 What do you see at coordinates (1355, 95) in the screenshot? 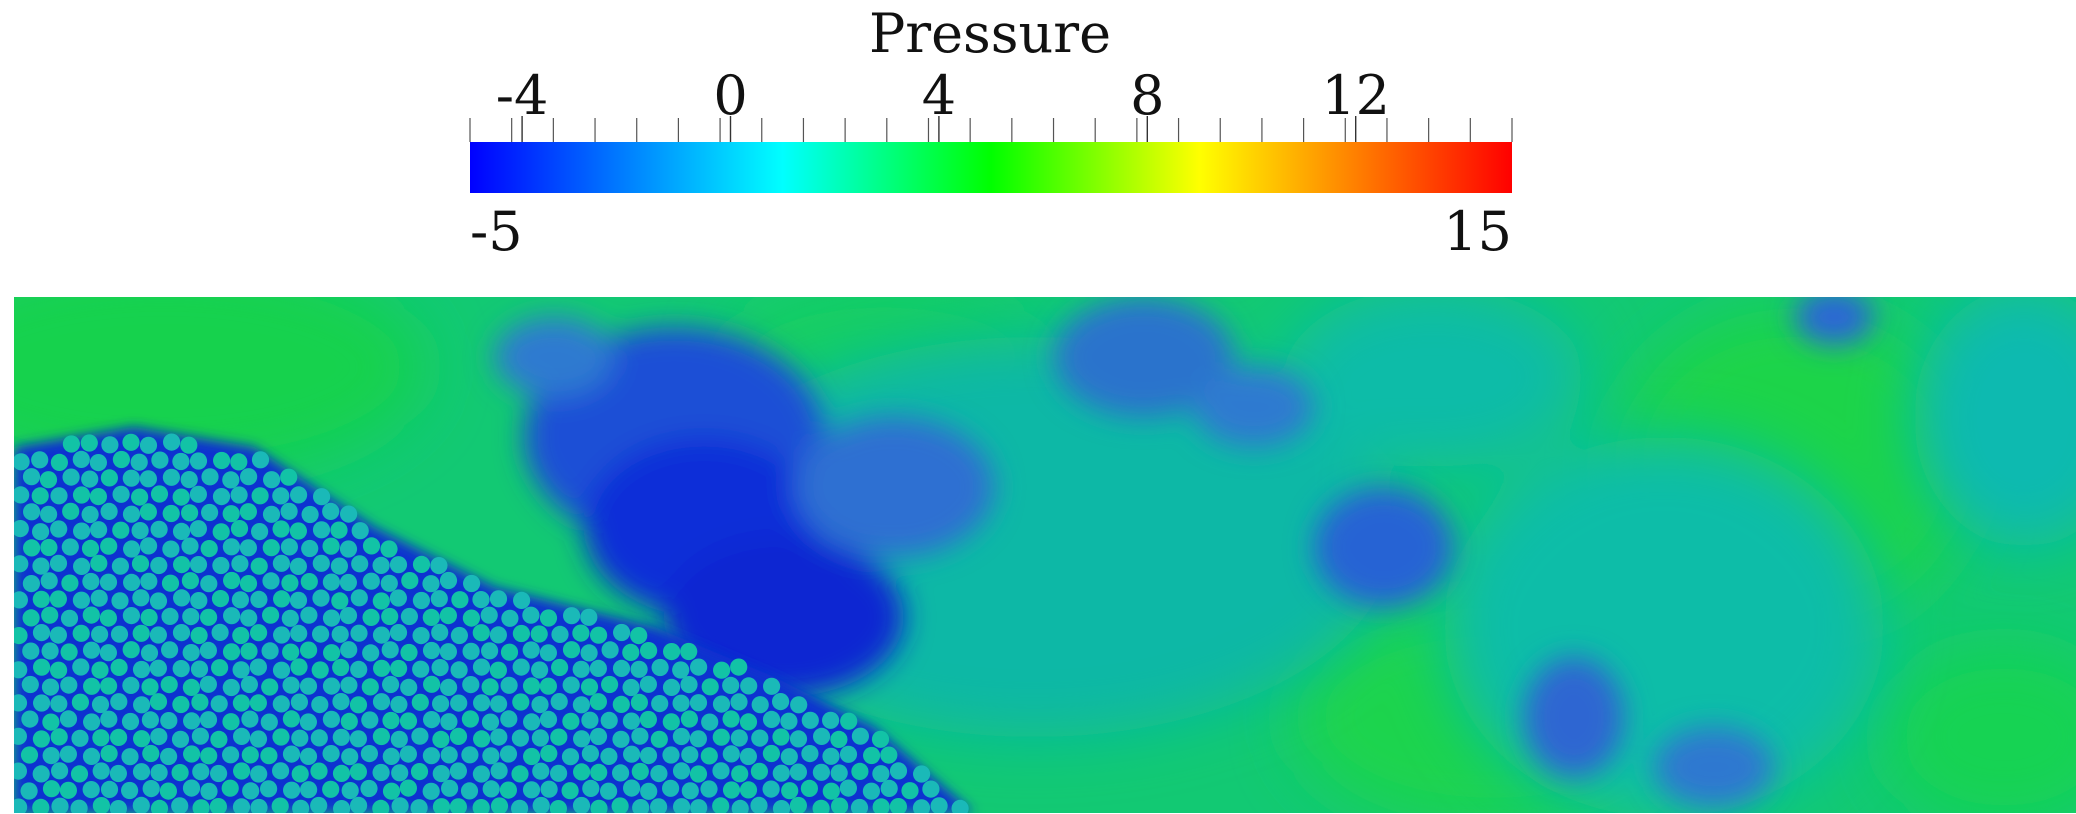
I see `colorbar-tick-label: 12` at bounding box center [1355, 95].